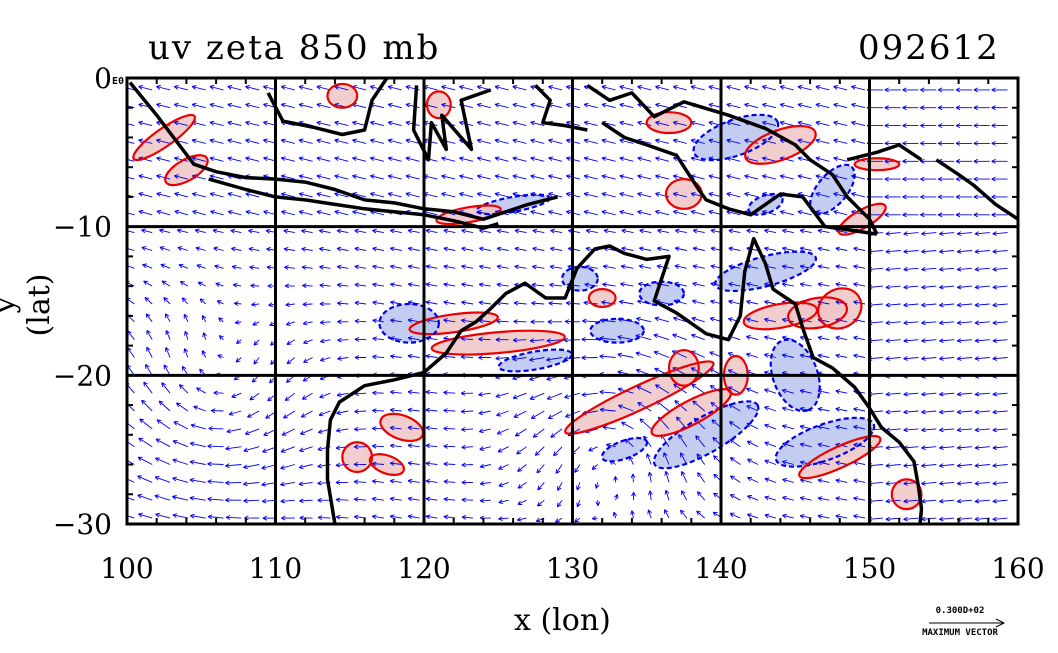 Image resolution: width=1058 pixels, height=653 pixels. I want to click on run-date-label: 092612, so click(929, 48).